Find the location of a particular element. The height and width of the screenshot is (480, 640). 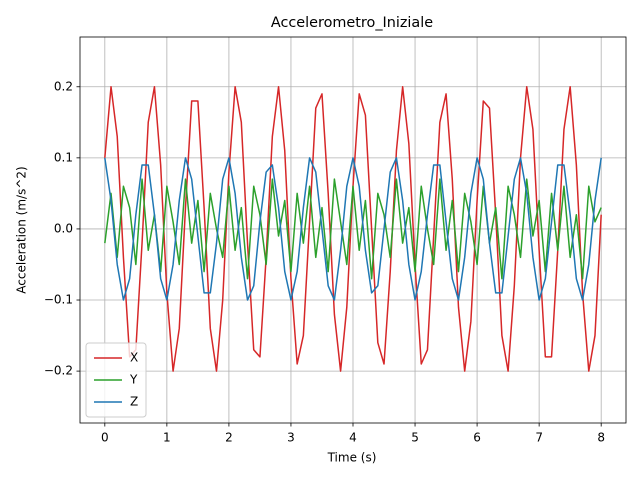

y-tick-label: 0.0 is located at coordinates (63, 228).